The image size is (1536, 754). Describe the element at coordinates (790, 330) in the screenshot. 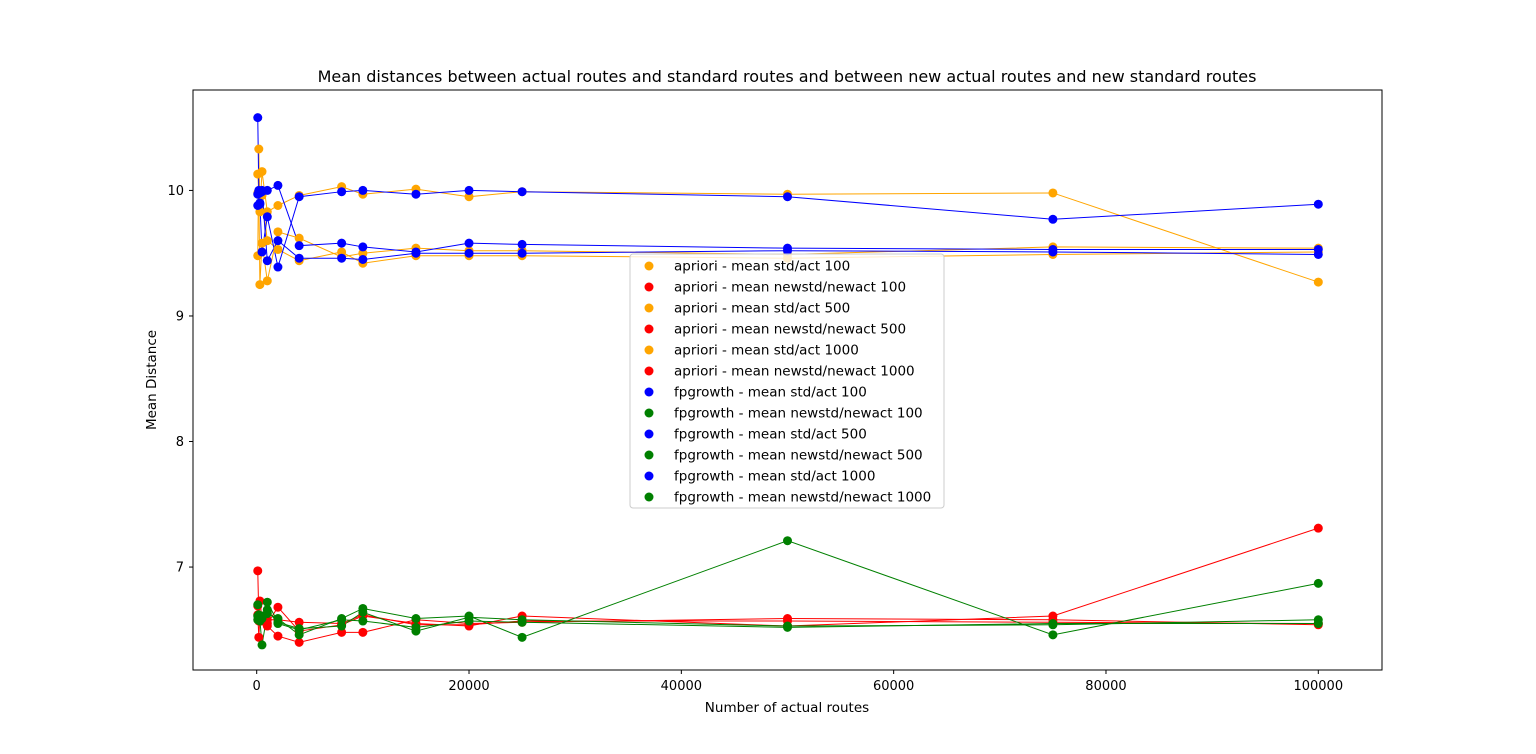

I see `legend-label-3: apriori - mean newstd/newact 500` at that location.